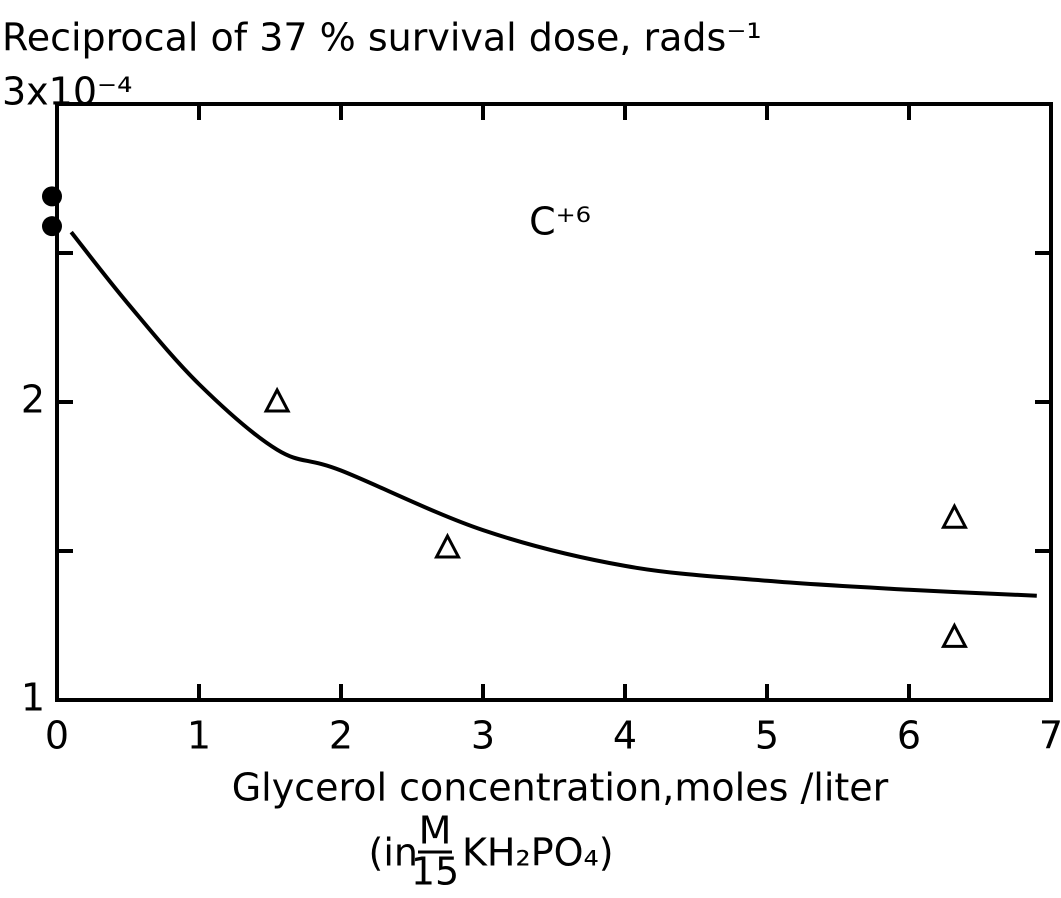 The height and width of the screenshot is (898, 1061). Describe the element at coordinates (57, 736) in the screenshot. I see `x-tick-label: 0` at that location.